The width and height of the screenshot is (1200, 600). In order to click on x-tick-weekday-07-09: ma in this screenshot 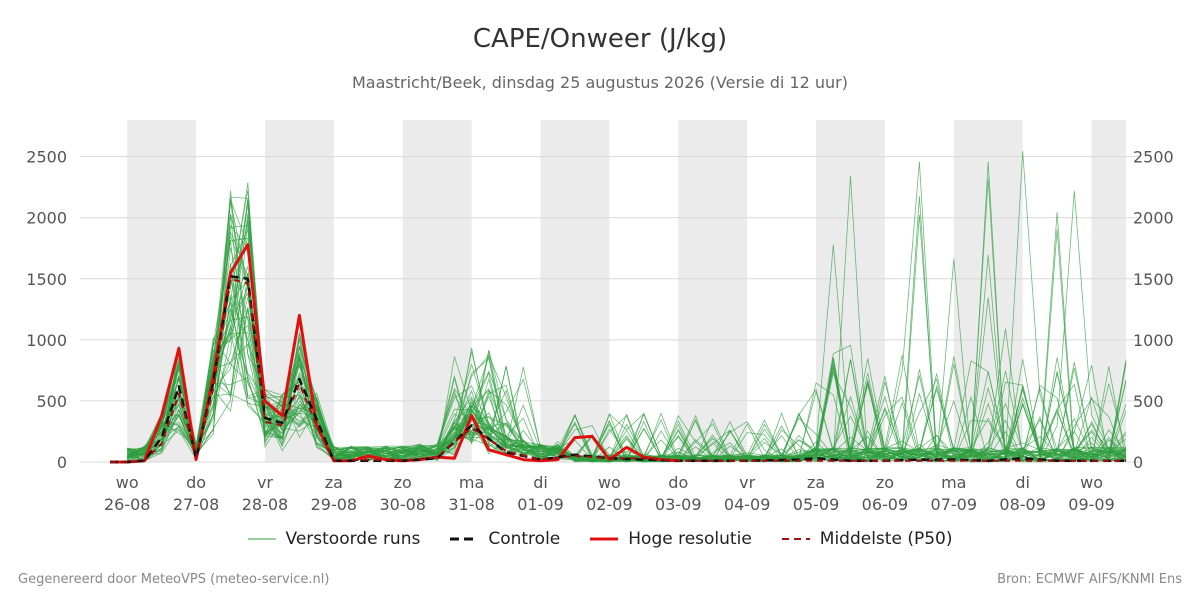, I will do `click(953, 482)`.